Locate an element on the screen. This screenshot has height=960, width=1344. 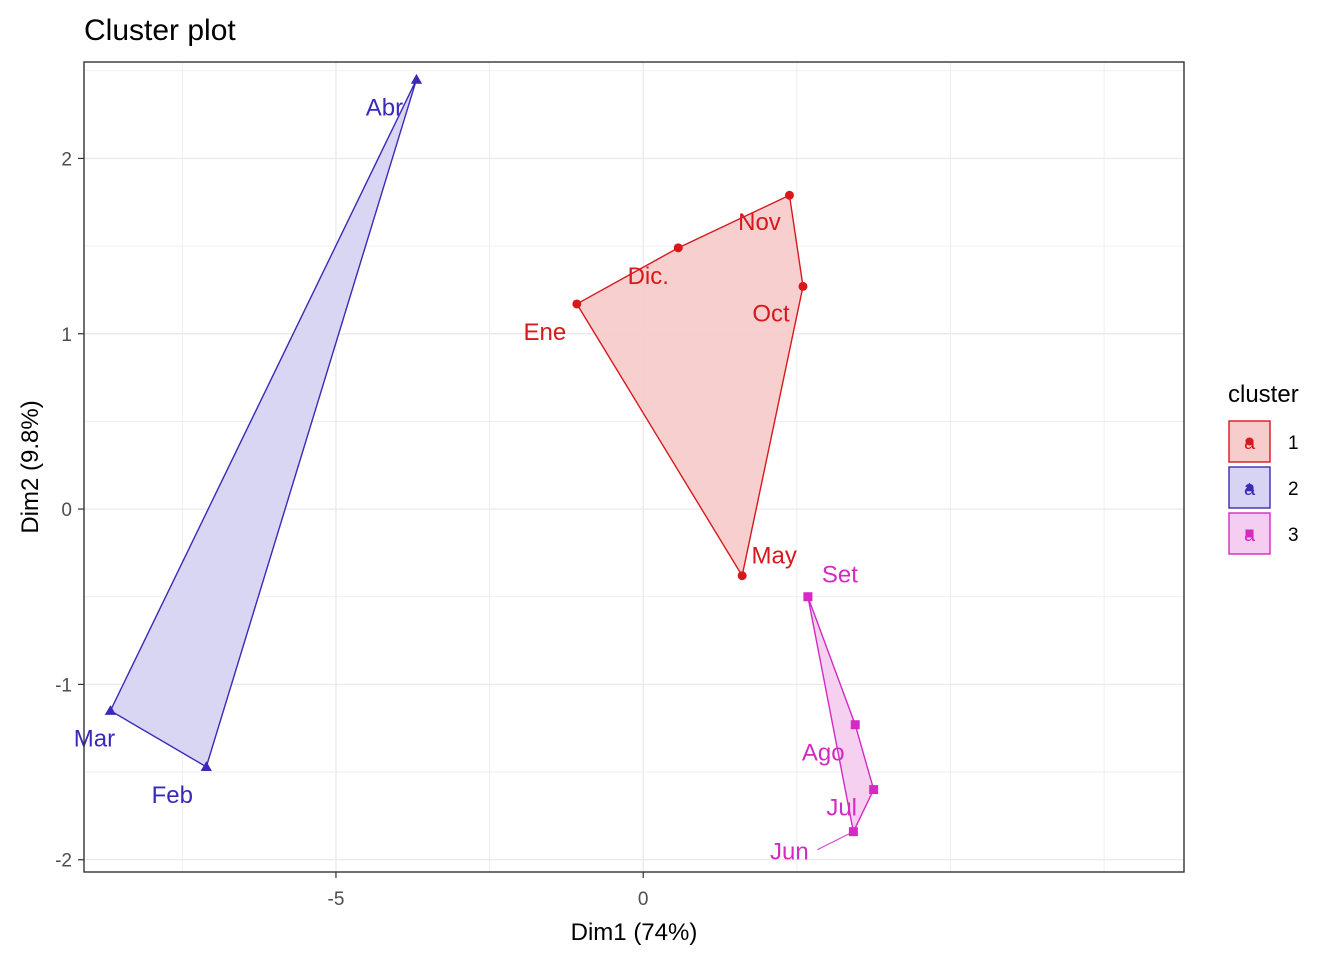
point-label: Jul is located at coordinates (841, 808).